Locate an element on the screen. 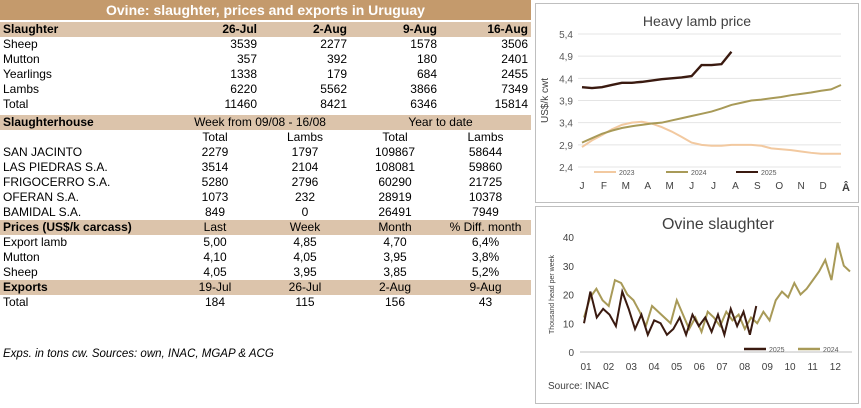 The image size is (861, 408). export-date: 26-Jul is located at coordinates (305, 287).